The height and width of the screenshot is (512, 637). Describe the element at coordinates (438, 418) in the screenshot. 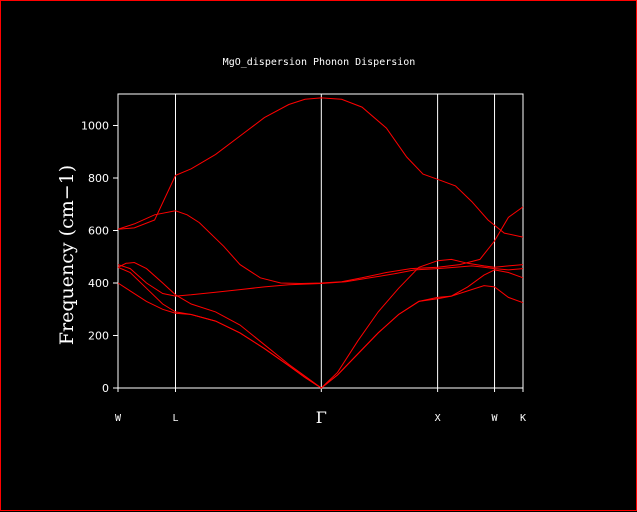

I see `x-tick-label-kpoint: X` at that location.